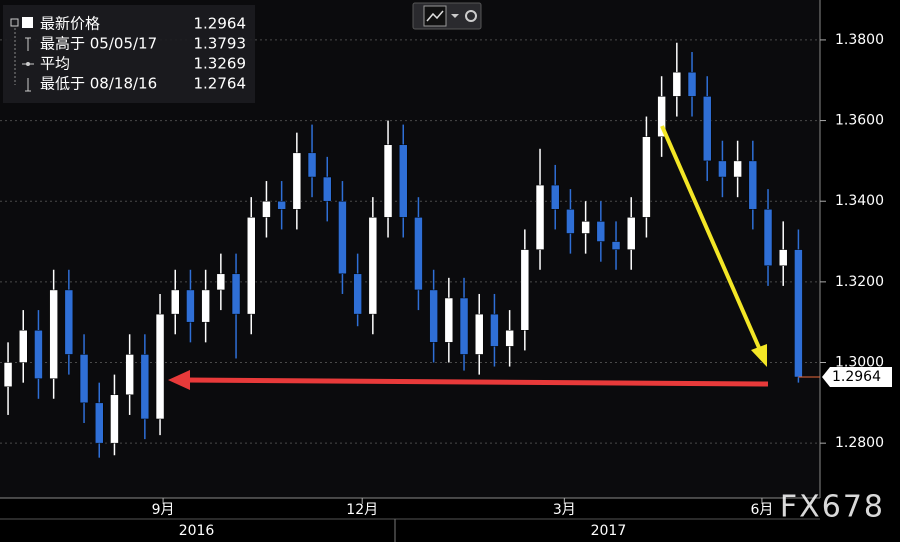 This screenshot has height=542, width=900. What do you see at coordinates (197, 531) in the screenshot?
I see `x-year-label: 2016` at bounding box center [197, 531].